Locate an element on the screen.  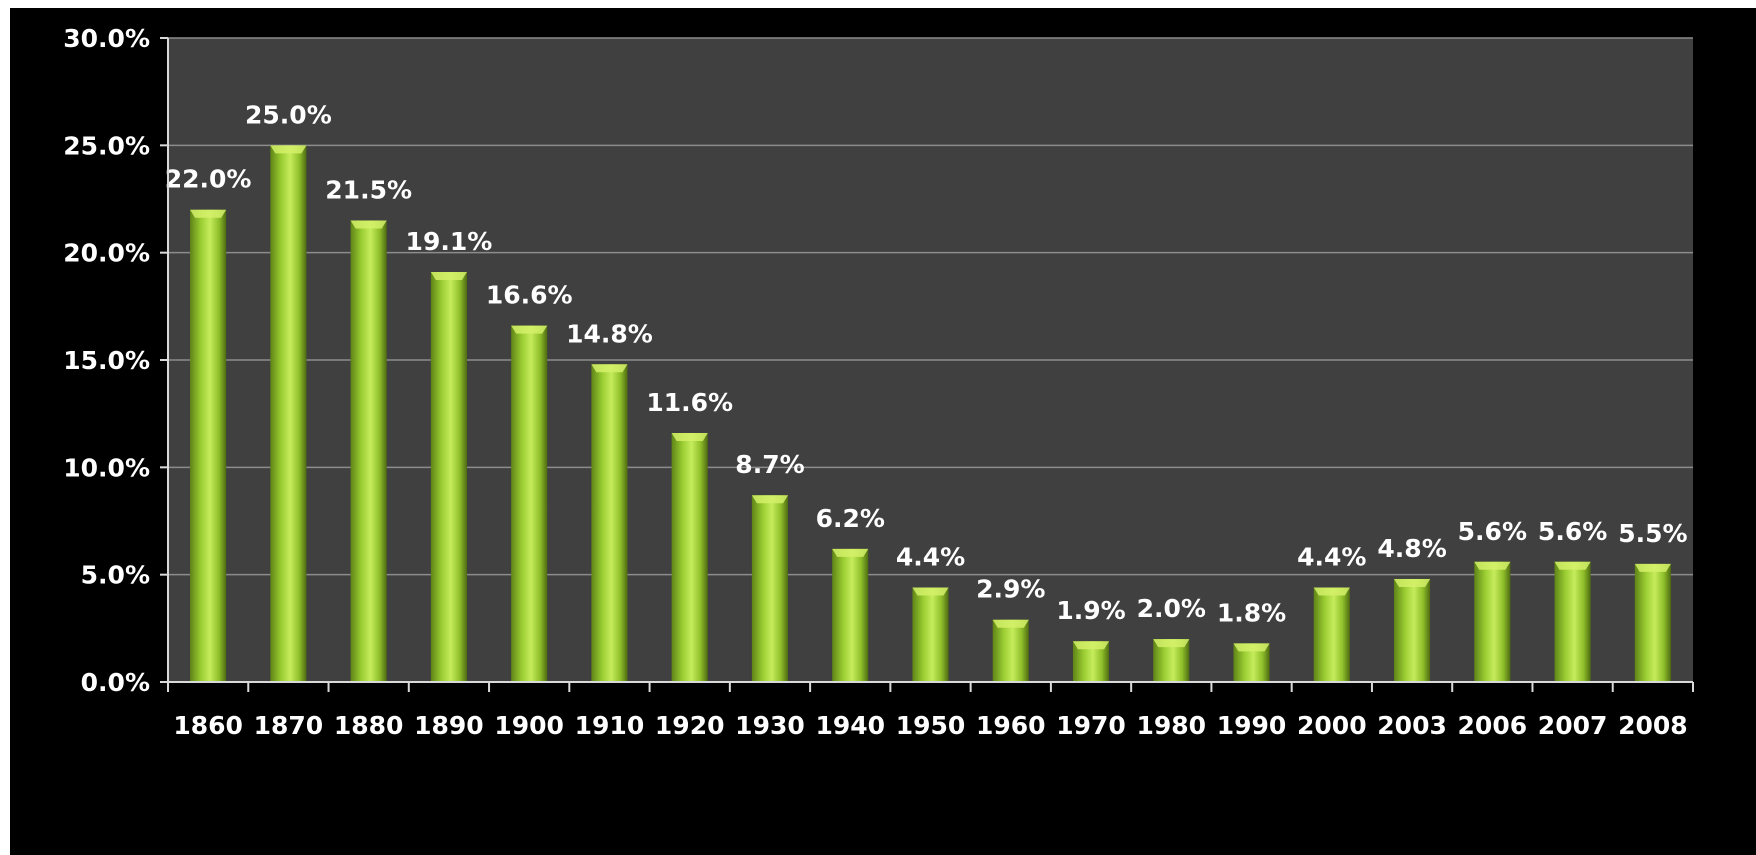
y-tick-label: 5.0% is located at coordinates (115, 575).